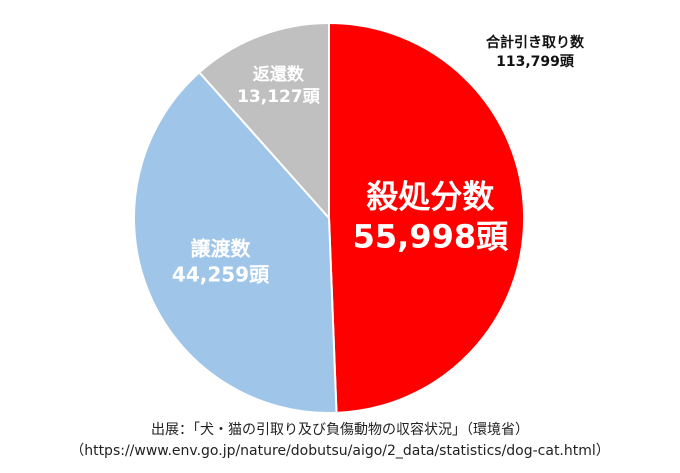  What do you see at coordinates (221, 249) in the screenshot?
I see `slice-name-label: 譲渡数` at bounding box center [221, 249].